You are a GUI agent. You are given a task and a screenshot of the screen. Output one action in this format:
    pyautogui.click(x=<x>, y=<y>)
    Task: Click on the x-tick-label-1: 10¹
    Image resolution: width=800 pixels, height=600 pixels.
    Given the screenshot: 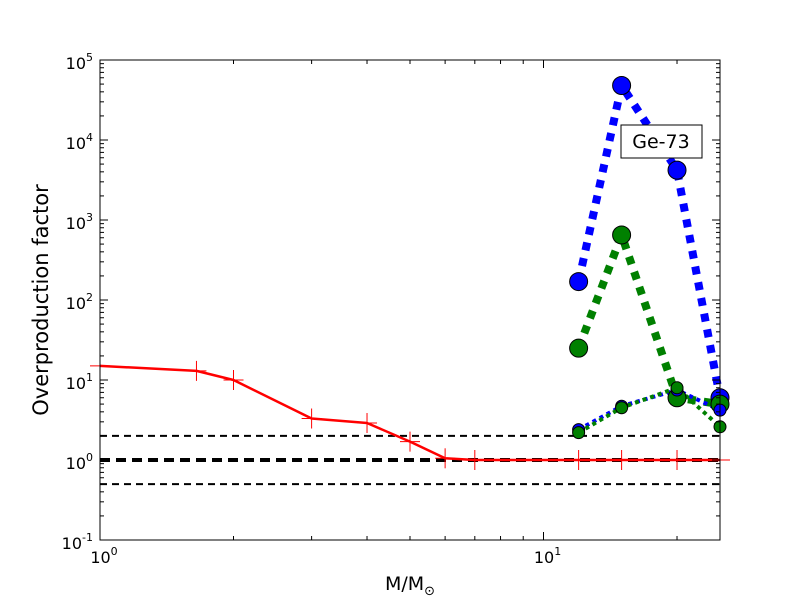 What is the action you would take?
    pyautogui.click(x=547, y=556)
    